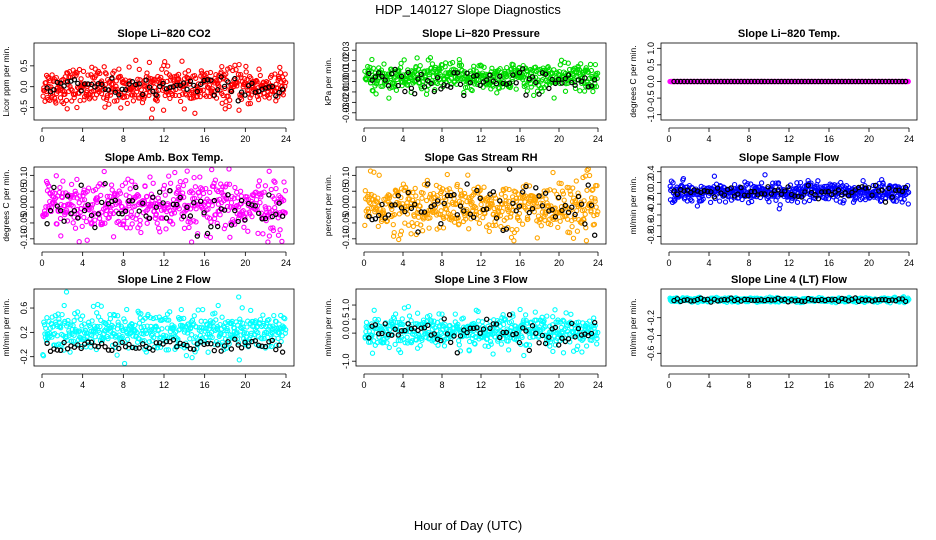  I want to click on y-axis-label: degrees C per min., so click(6, 205).